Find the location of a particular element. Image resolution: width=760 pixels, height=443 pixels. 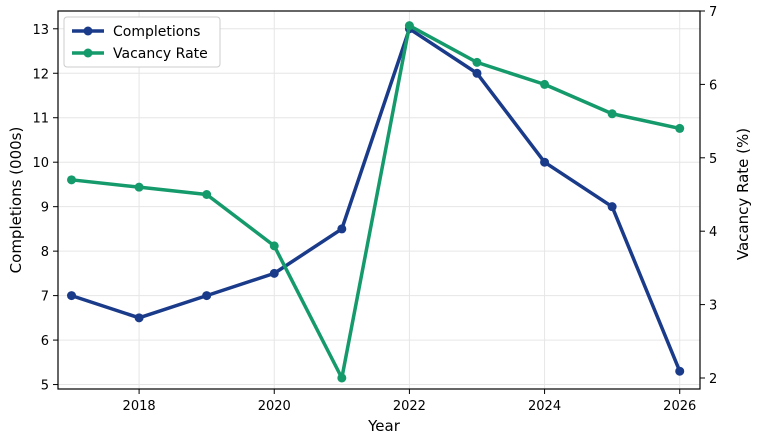

y-axis-right-title: Vacancy Rate (%) is located at coordinates (743, 194).